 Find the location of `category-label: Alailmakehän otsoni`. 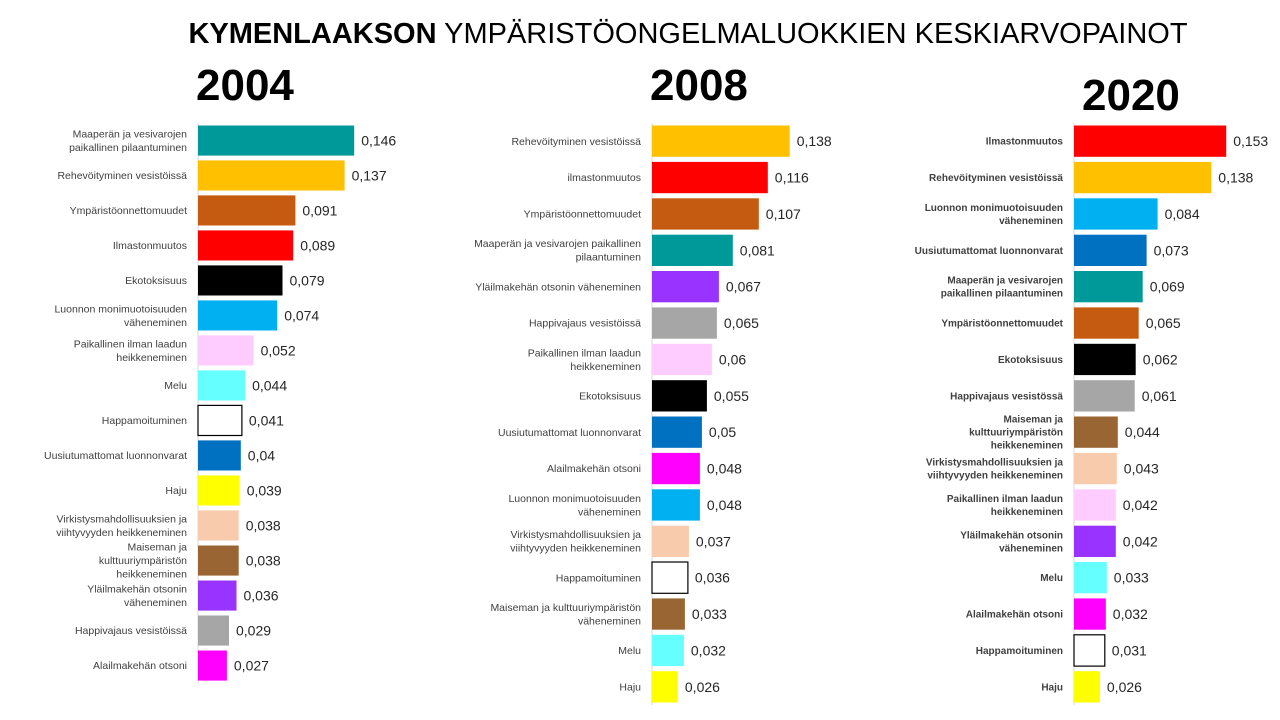

category-label: Alailmakehän otsoni is located at coordinates (1014, 615).